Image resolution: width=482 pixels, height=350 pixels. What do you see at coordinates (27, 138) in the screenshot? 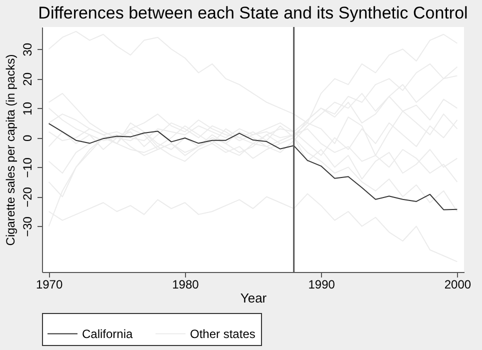
I see `y-tick-label: 0` at bounding box center [27, 138].